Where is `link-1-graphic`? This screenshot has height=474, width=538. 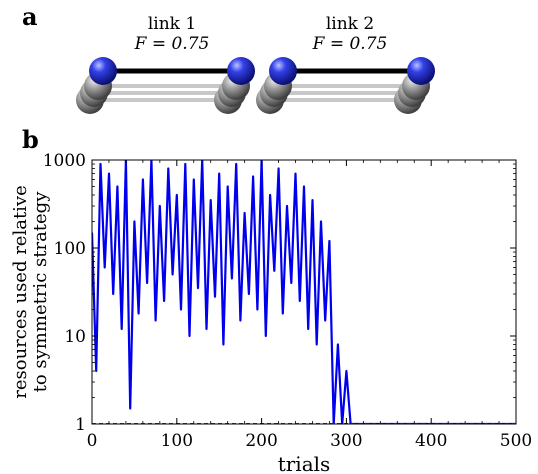 link-1-graphic is located at coordinates (165, 85).